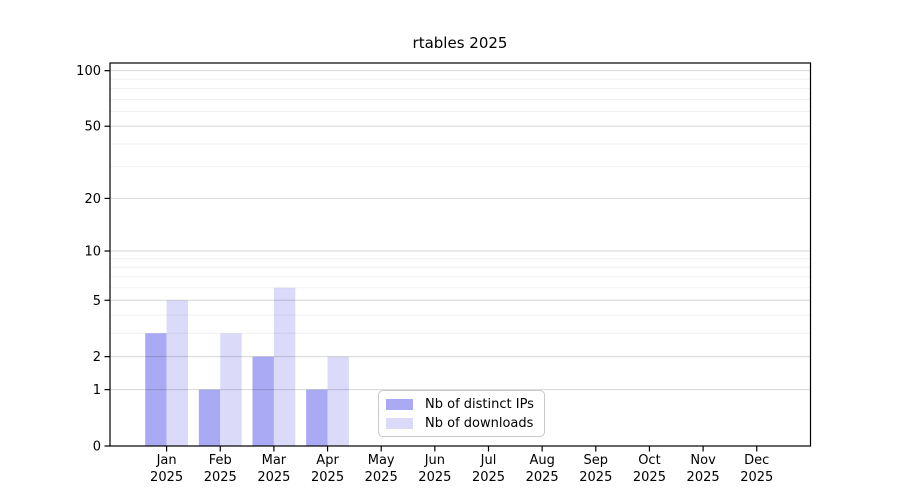 The image size is (900, 500). I want to click on legend-label: Nb of distinct IPs, so click(479, 404).